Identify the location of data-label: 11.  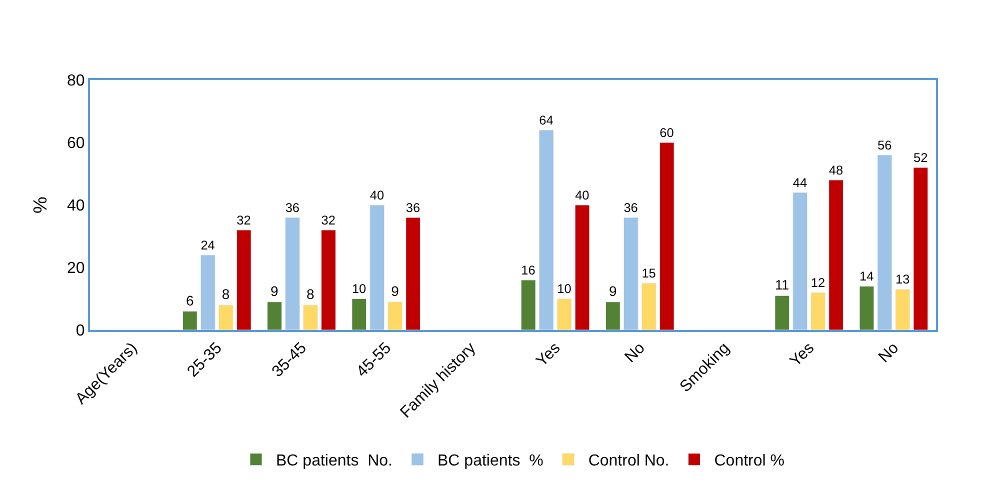
(782, 285).